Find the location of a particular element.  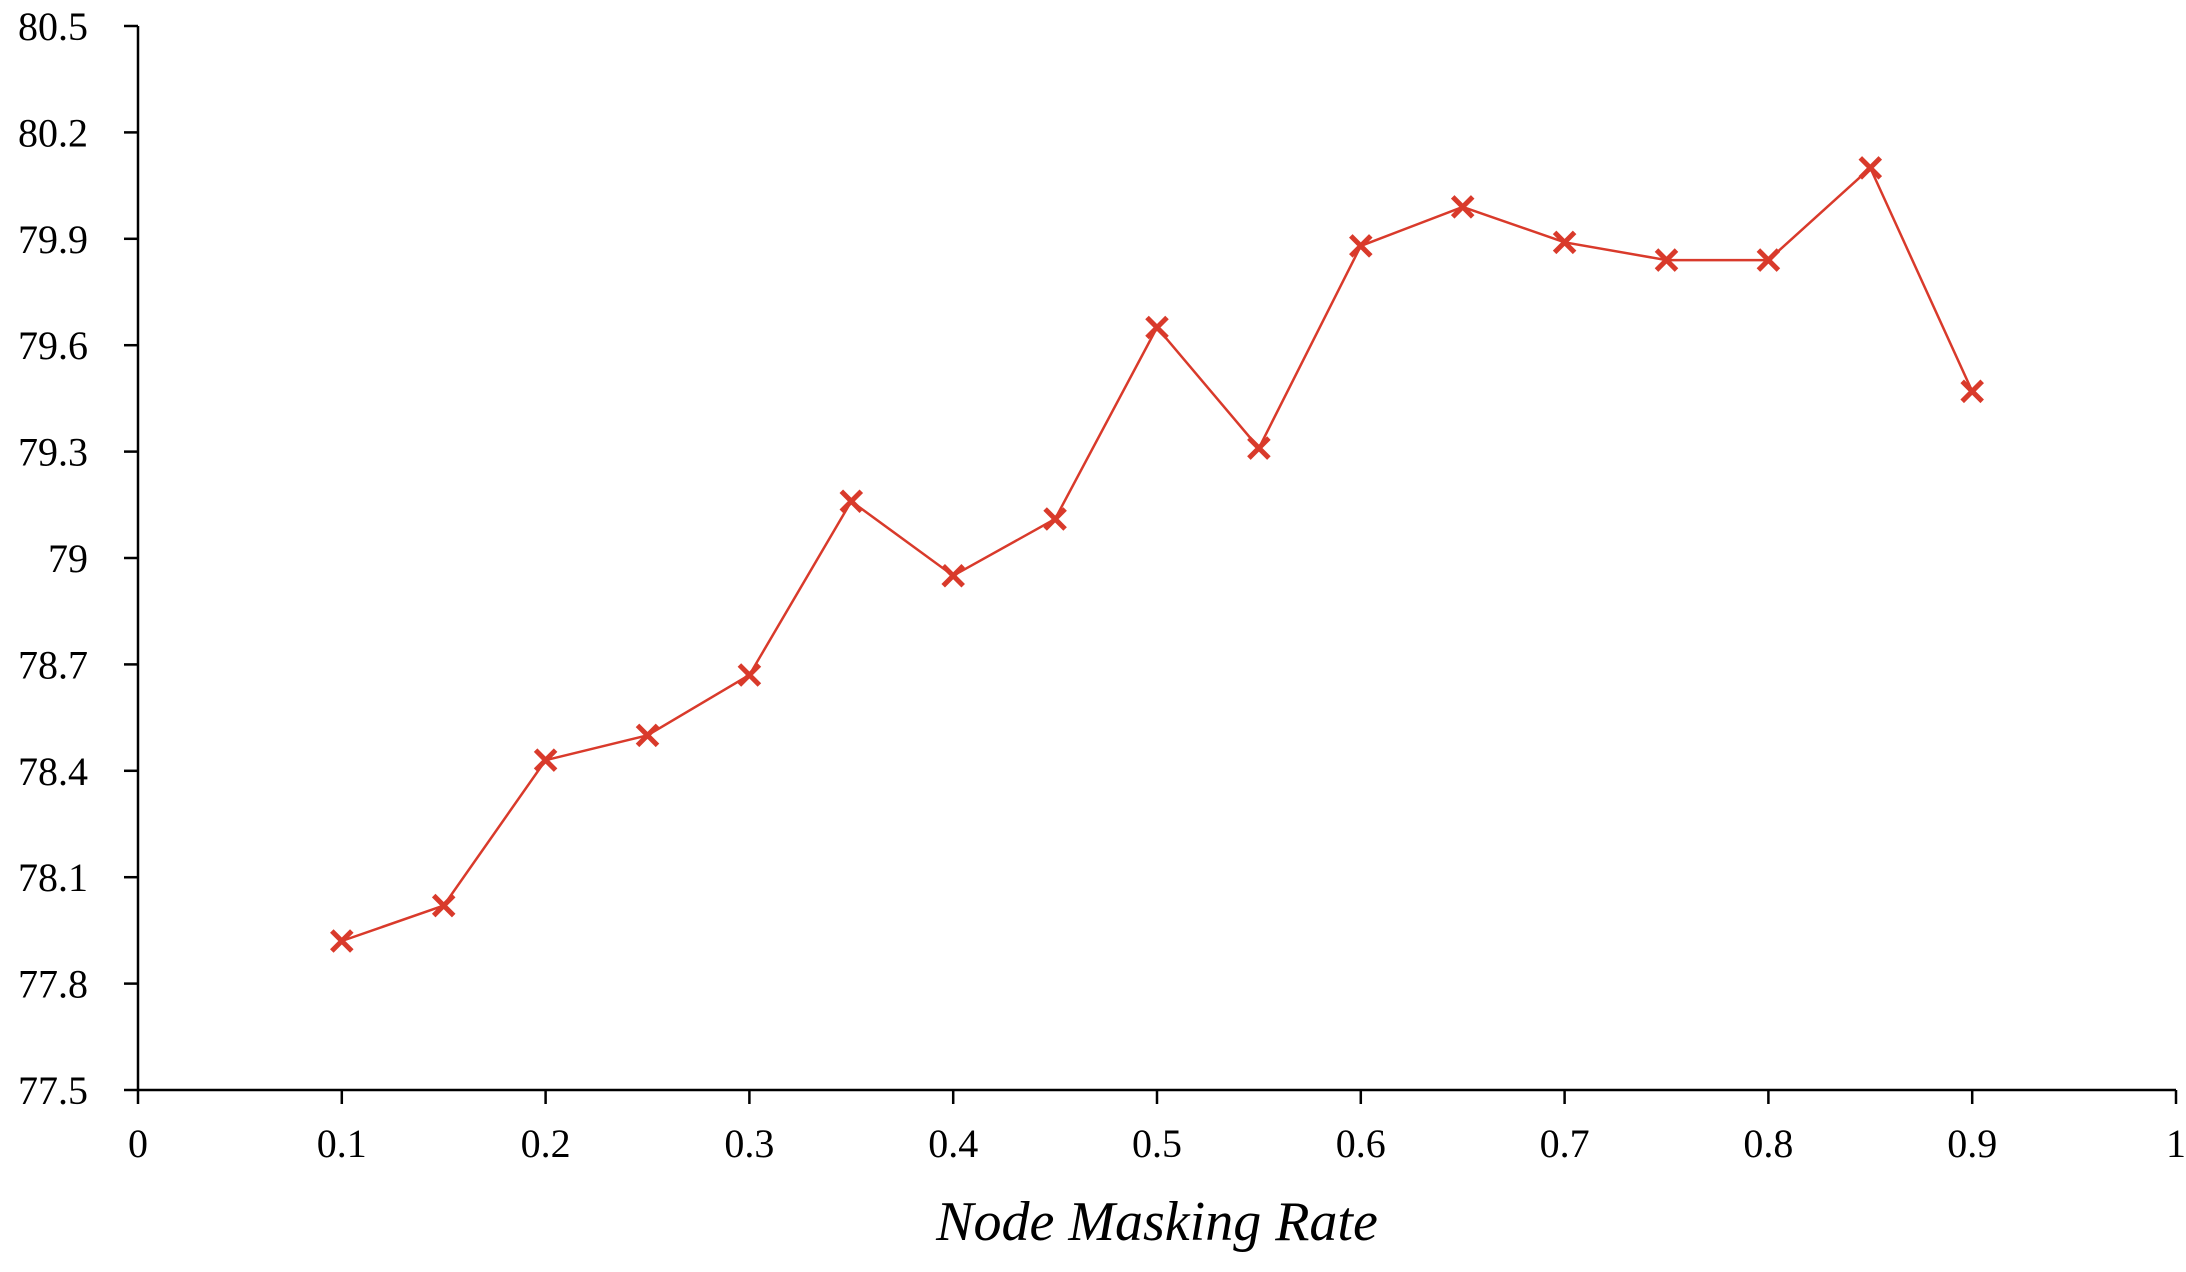

x-tick-label: 0.1 is located at coordinates (342, 1143).